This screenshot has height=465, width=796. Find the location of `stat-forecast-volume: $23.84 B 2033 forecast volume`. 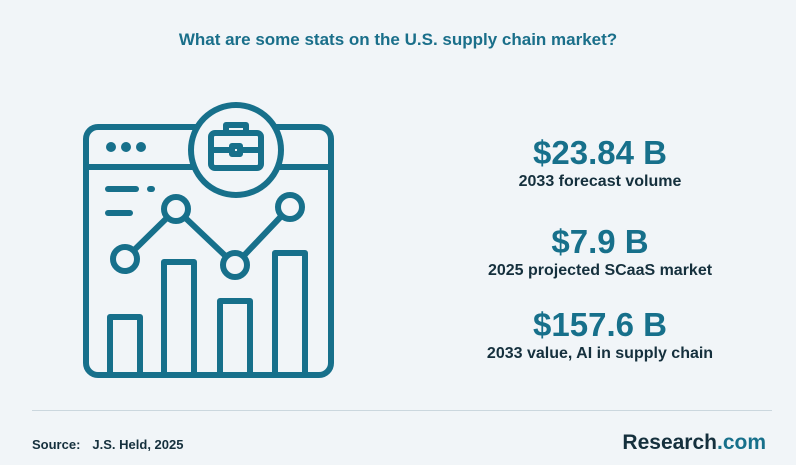

stat-forecast-volume: $23.84 B 2033 forecast volume is located at coordinates (600, 163).